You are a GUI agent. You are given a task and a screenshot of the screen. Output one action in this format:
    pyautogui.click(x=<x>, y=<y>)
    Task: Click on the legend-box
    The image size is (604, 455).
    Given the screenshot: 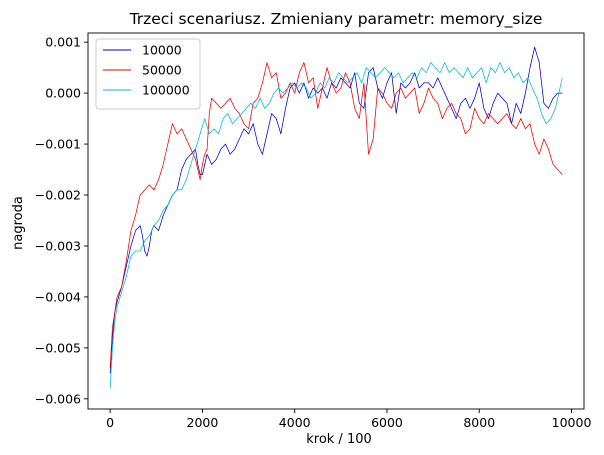 What is the action you would take?
    pyautogui.click(x=148, y=74)
    